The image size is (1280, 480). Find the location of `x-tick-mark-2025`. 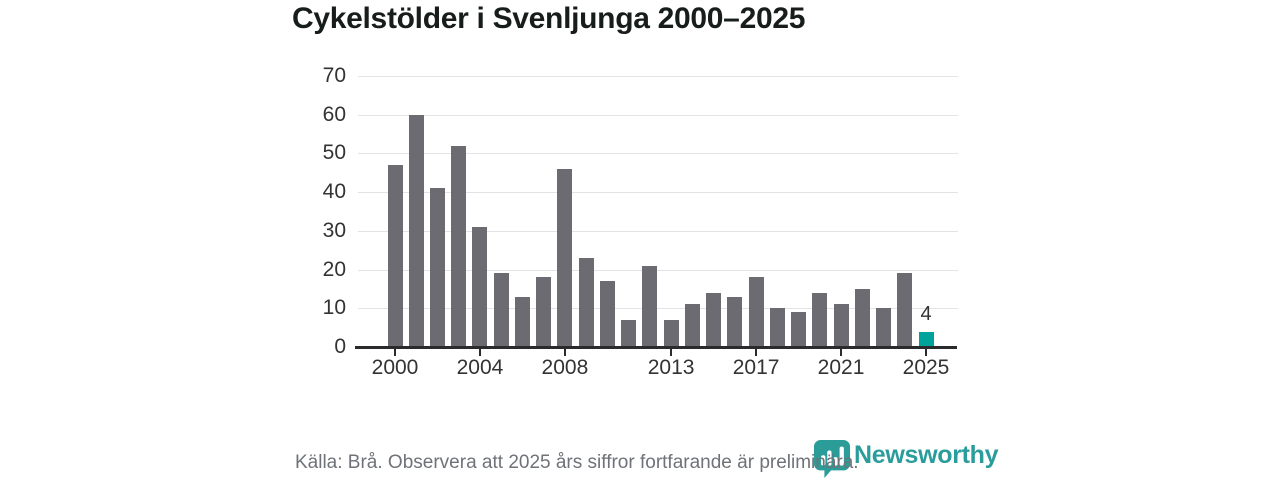

x-tick-mark-2025 is located at coordinates (926, 352).